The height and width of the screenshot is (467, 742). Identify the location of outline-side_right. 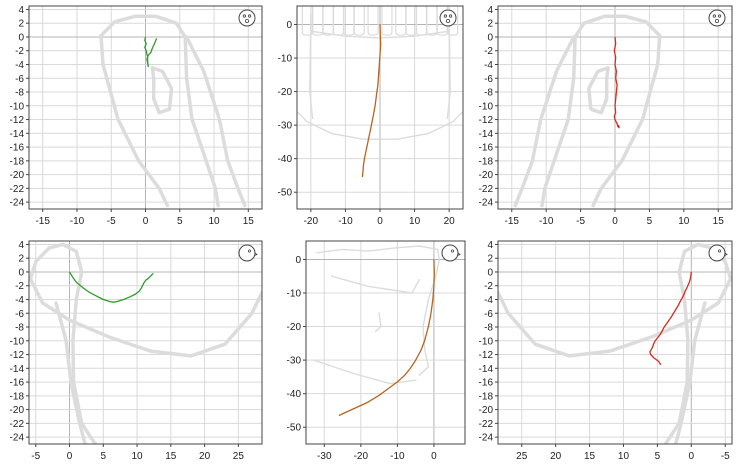
(448, 66).